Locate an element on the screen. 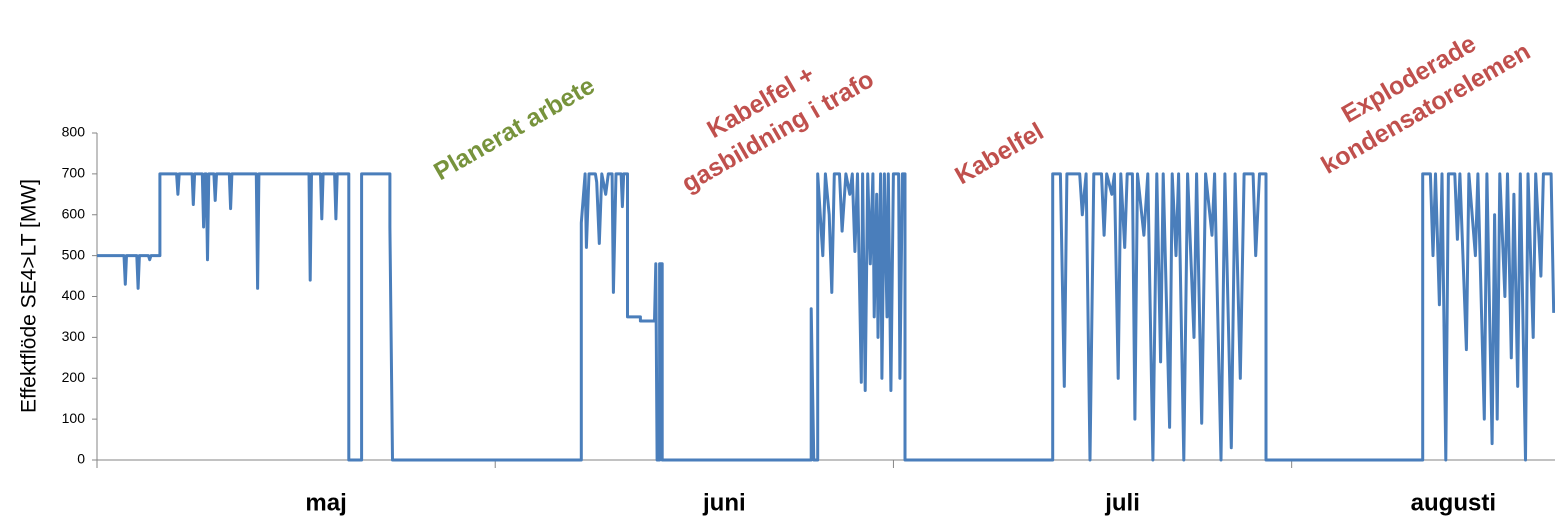  month-label: juni is located at coordinates (724, 502).